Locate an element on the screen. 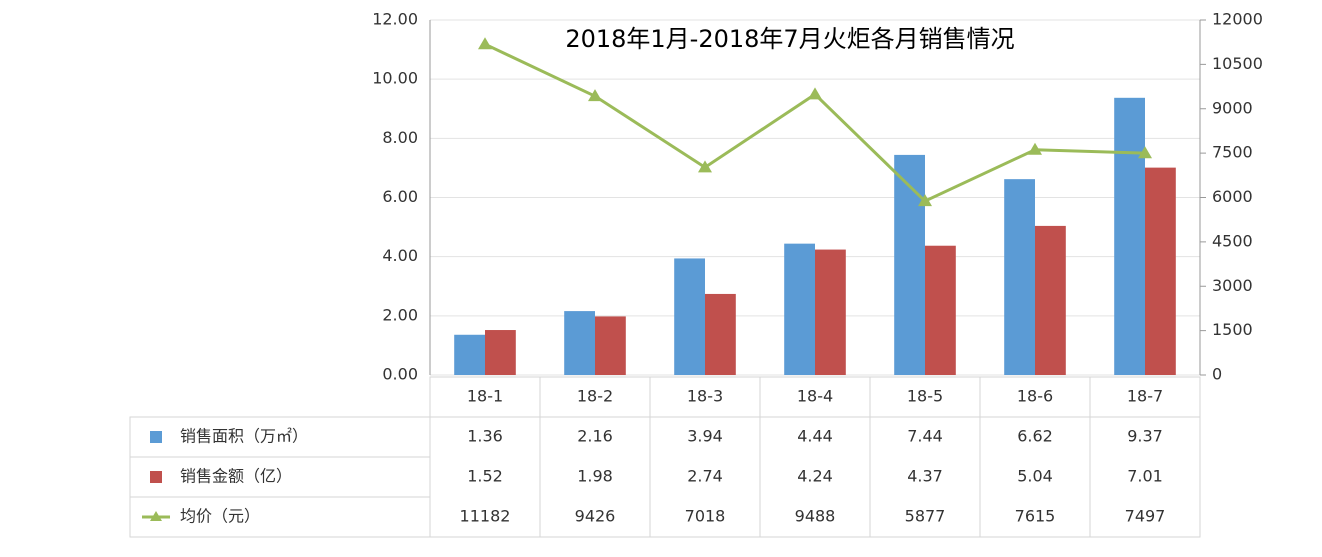 The height and width of the screenshot is (557, 1322). y-tick-label: 12.00 is located at coordinates (395, 19).